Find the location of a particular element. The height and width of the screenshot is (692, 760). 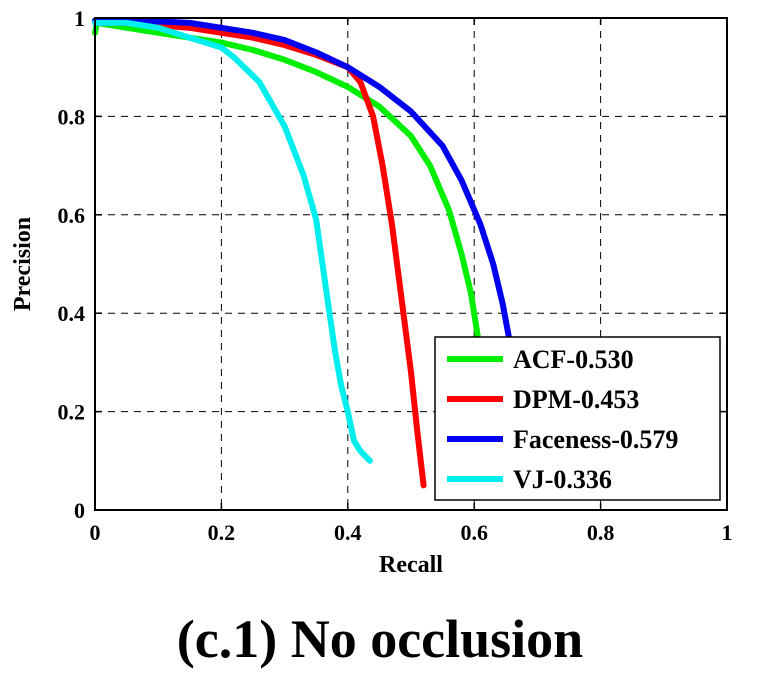

x-tick-labels: 0 0.2 0.4 0.6 0.8 1 is located at coordinates (411, 532).